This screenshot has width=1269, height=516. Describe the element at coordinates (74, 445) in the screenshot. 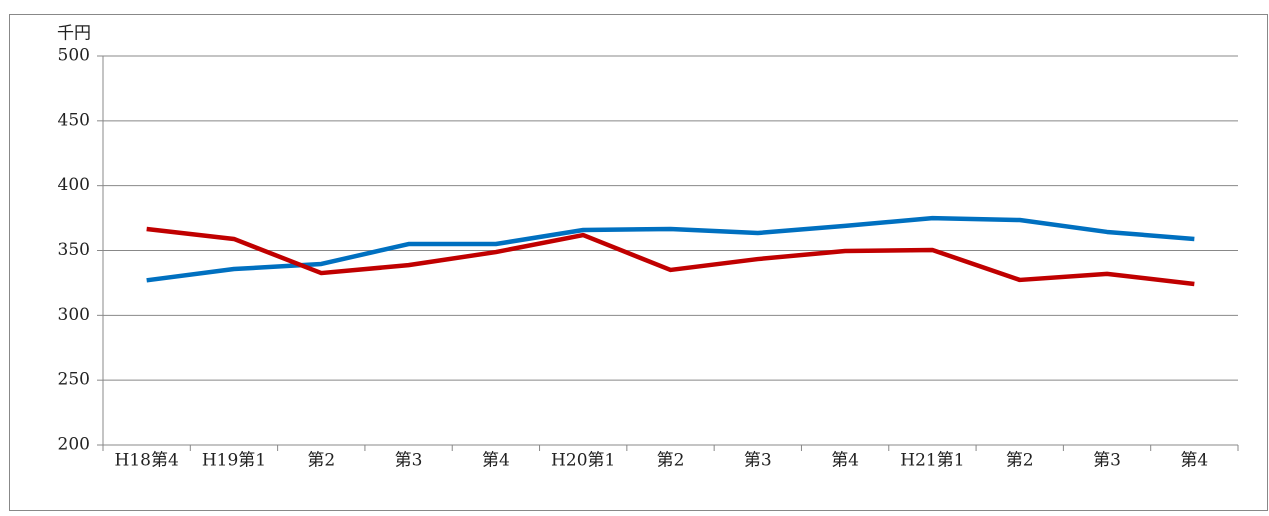

I see `y-tick-label: 200` at that location.